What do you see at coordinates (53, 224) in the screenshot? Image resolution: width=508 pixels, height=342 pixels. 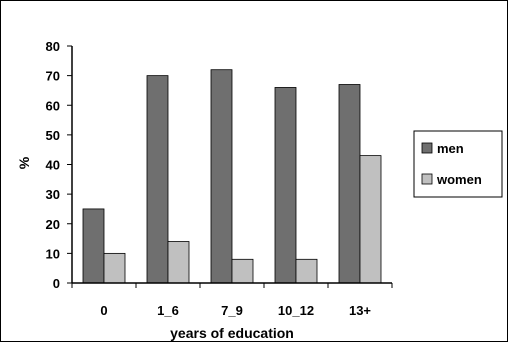 I see `y-tick-label: 20` at bounding box center [53, 224].